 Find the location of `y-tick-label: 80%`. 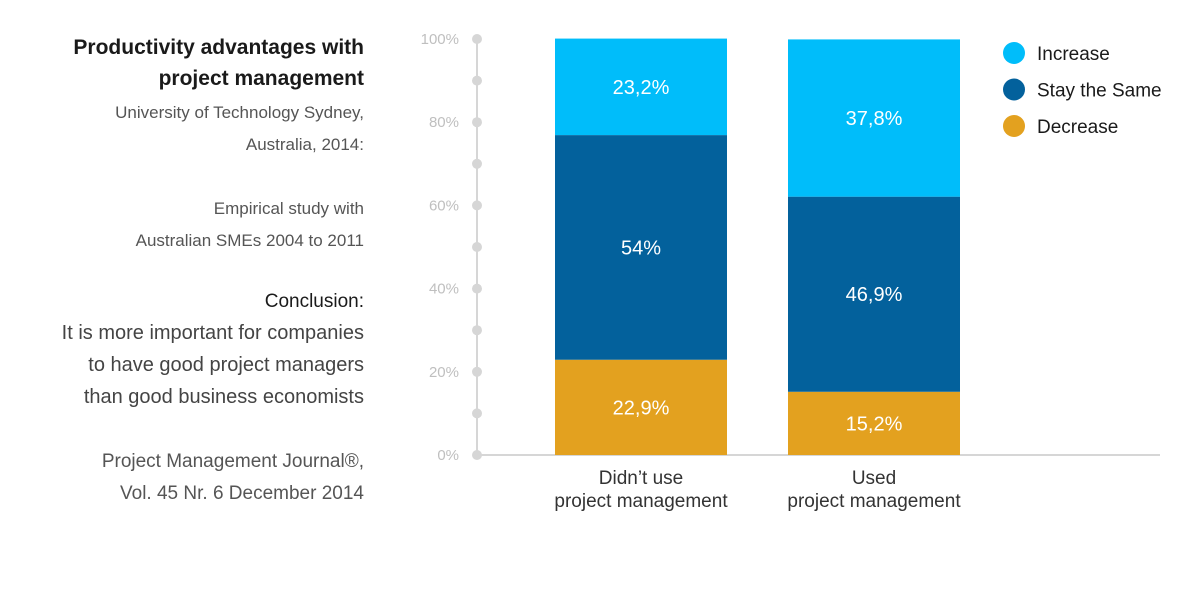

y-tick-label: 80% is located at coordinates (444, 122).